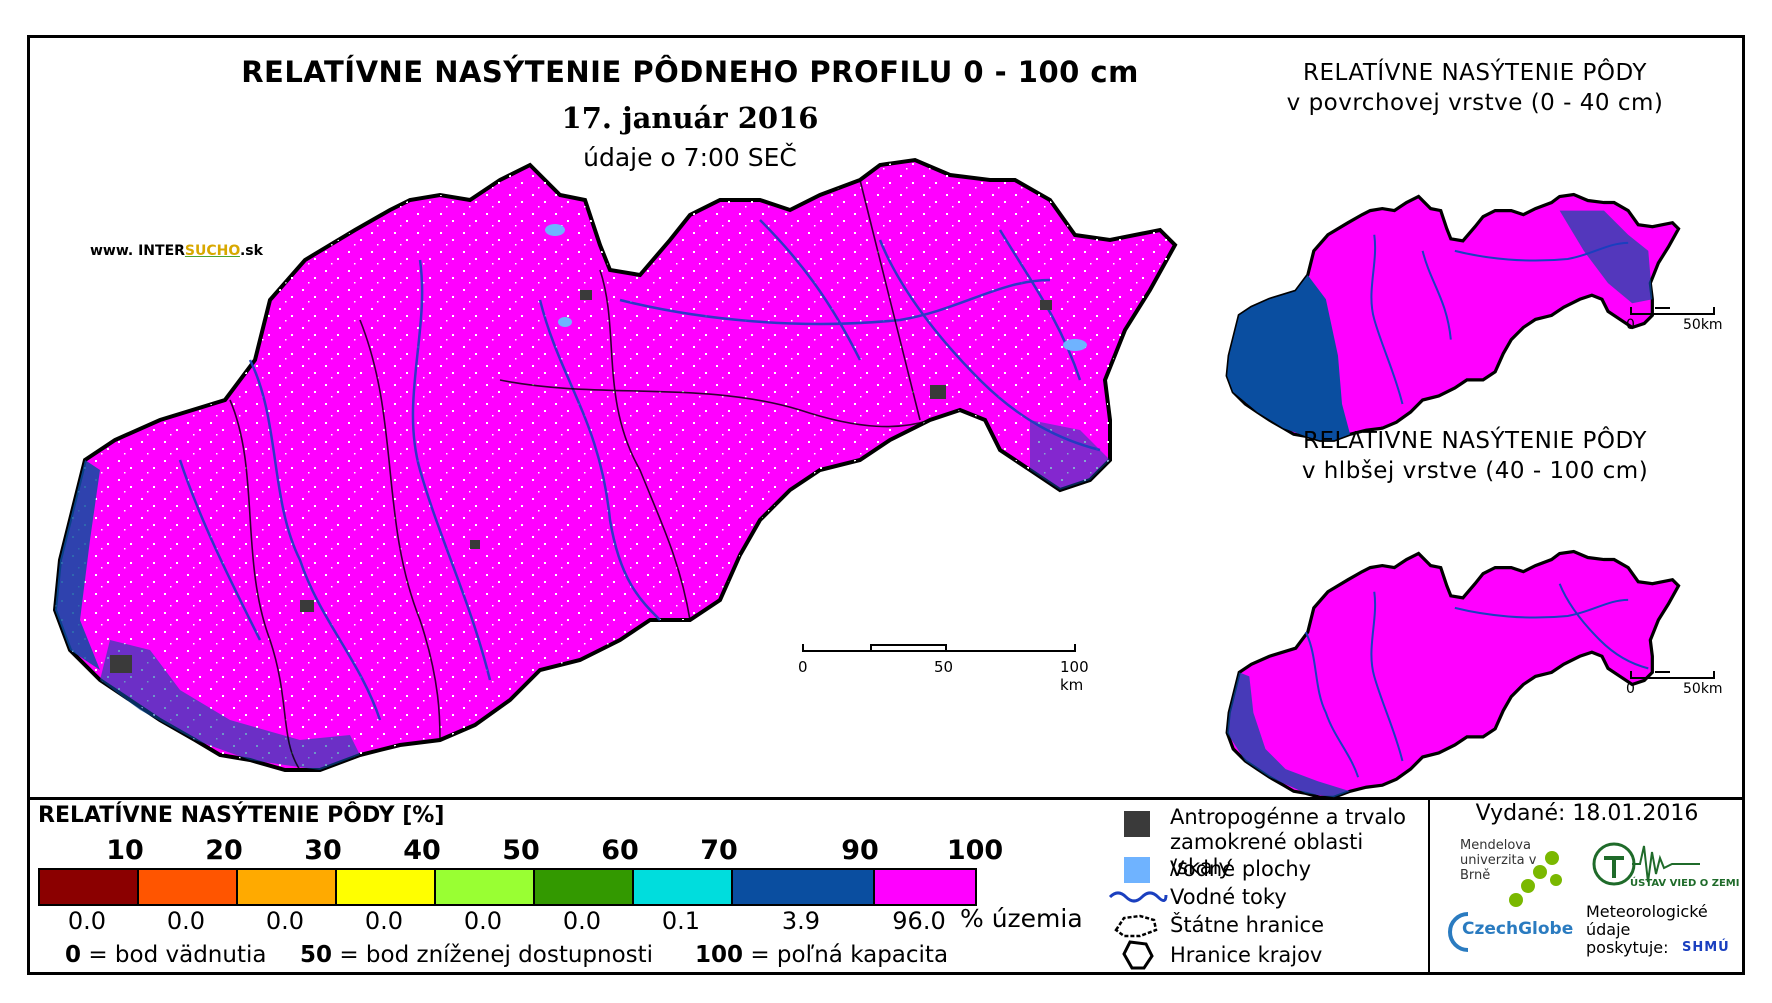  What do you see at coordinates (940, 667) in the screenshot?
I see `main-scale-bar: 0 50 100 km` at bounding box center [940, 667].